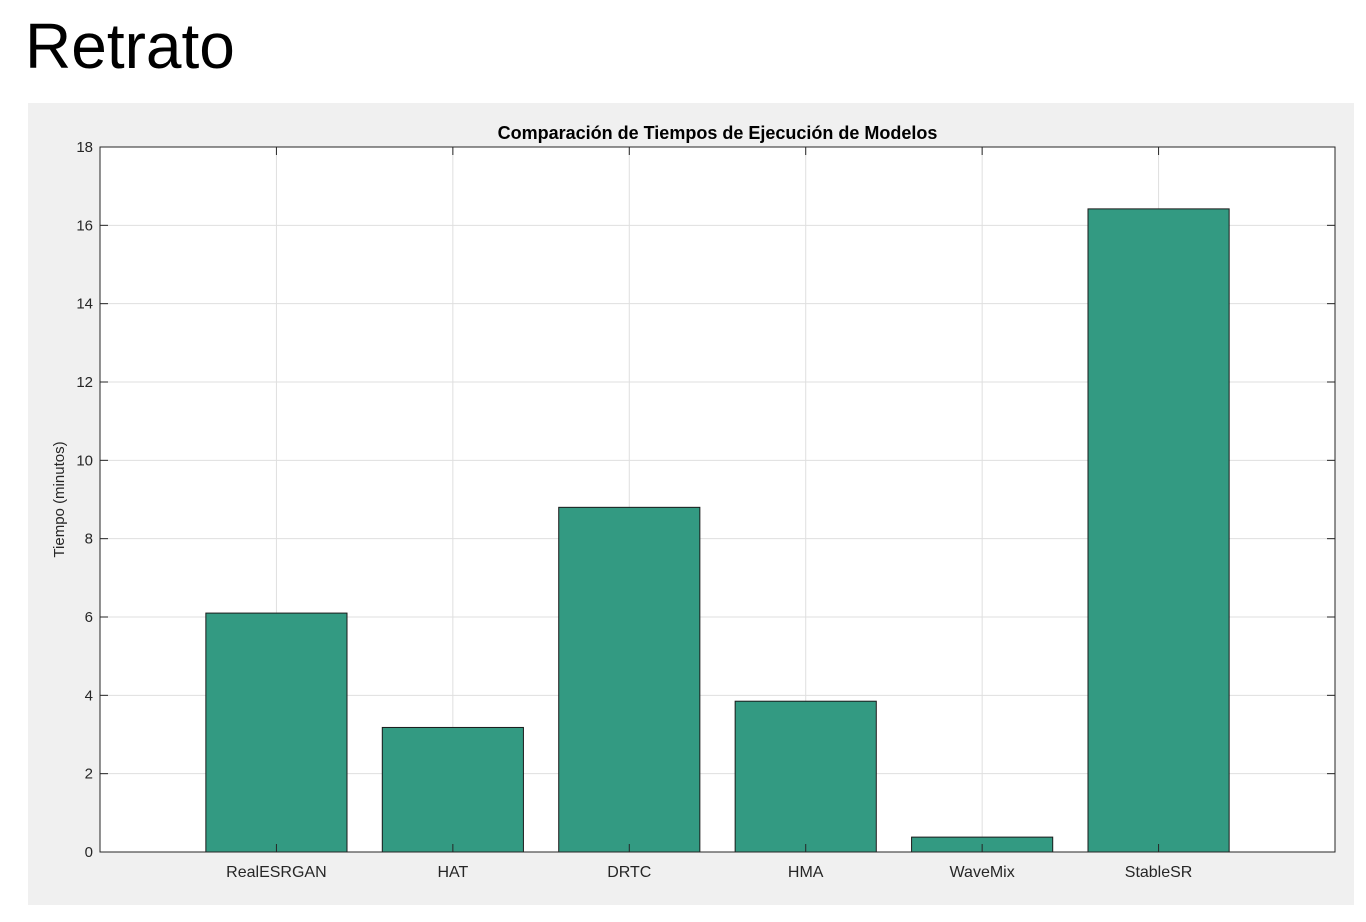 The image size is (1366, 922). What do you see at coordinates (982, 872) in the screenshot?
I see `x-tick-label: WaveMix` at bounding box center [982, 872].